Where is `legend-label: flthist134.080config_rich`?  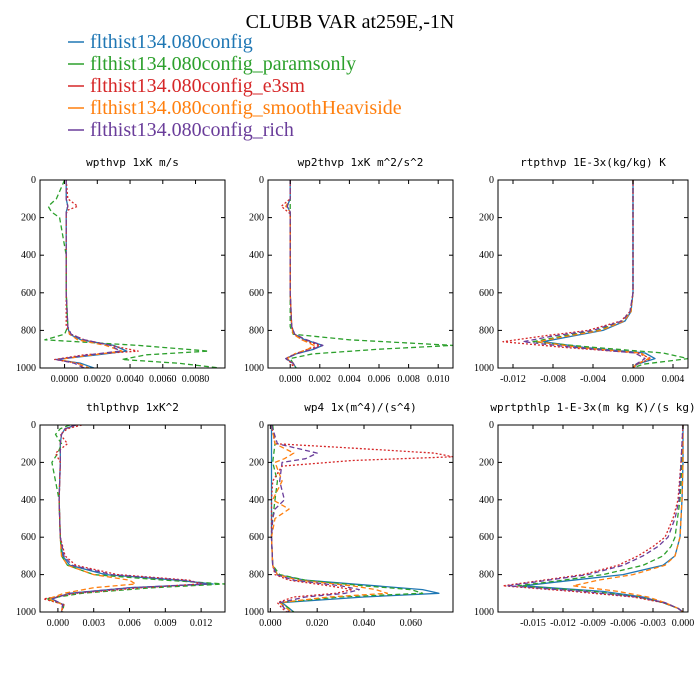
legend-label: flthist134.080config_rich is located at coordinates (192, 130).